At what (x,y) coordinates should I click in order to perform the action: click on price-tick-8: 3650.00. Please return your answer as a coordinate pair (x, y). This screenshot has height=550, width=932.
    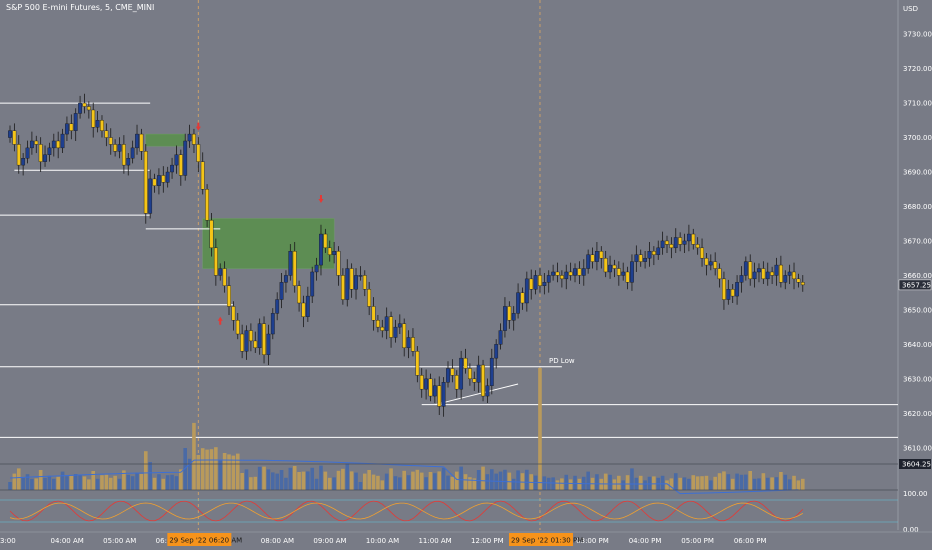
    Looking at the image, I should click on (917, 310).